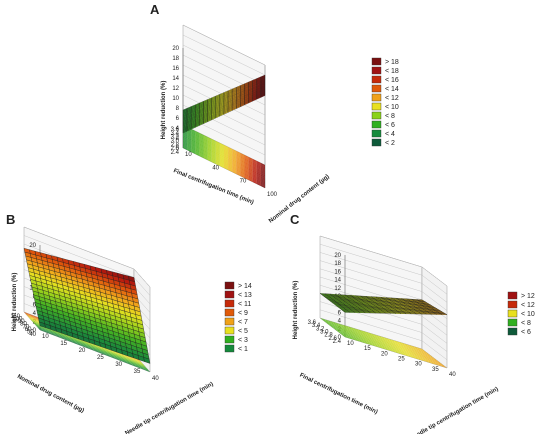 This screenshot has height=434, width=550. What do you see at coordinates (337, 256) in the screenshot?
I see `z-tick-label: 20` at bounding box center [337, 256].